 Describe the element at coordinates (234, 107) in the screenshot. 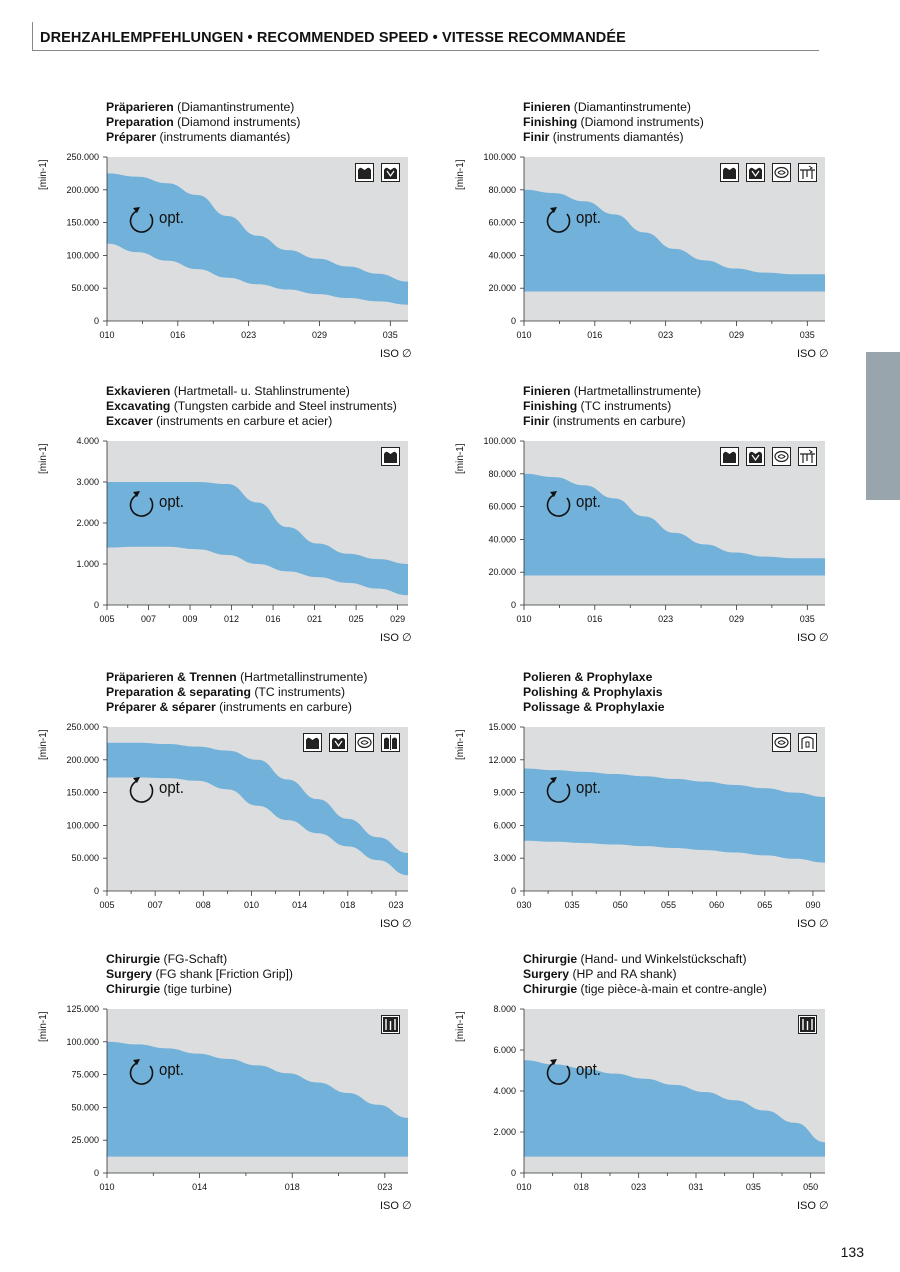

I see `title-rest: (Diamantinstrumente)` at that location.